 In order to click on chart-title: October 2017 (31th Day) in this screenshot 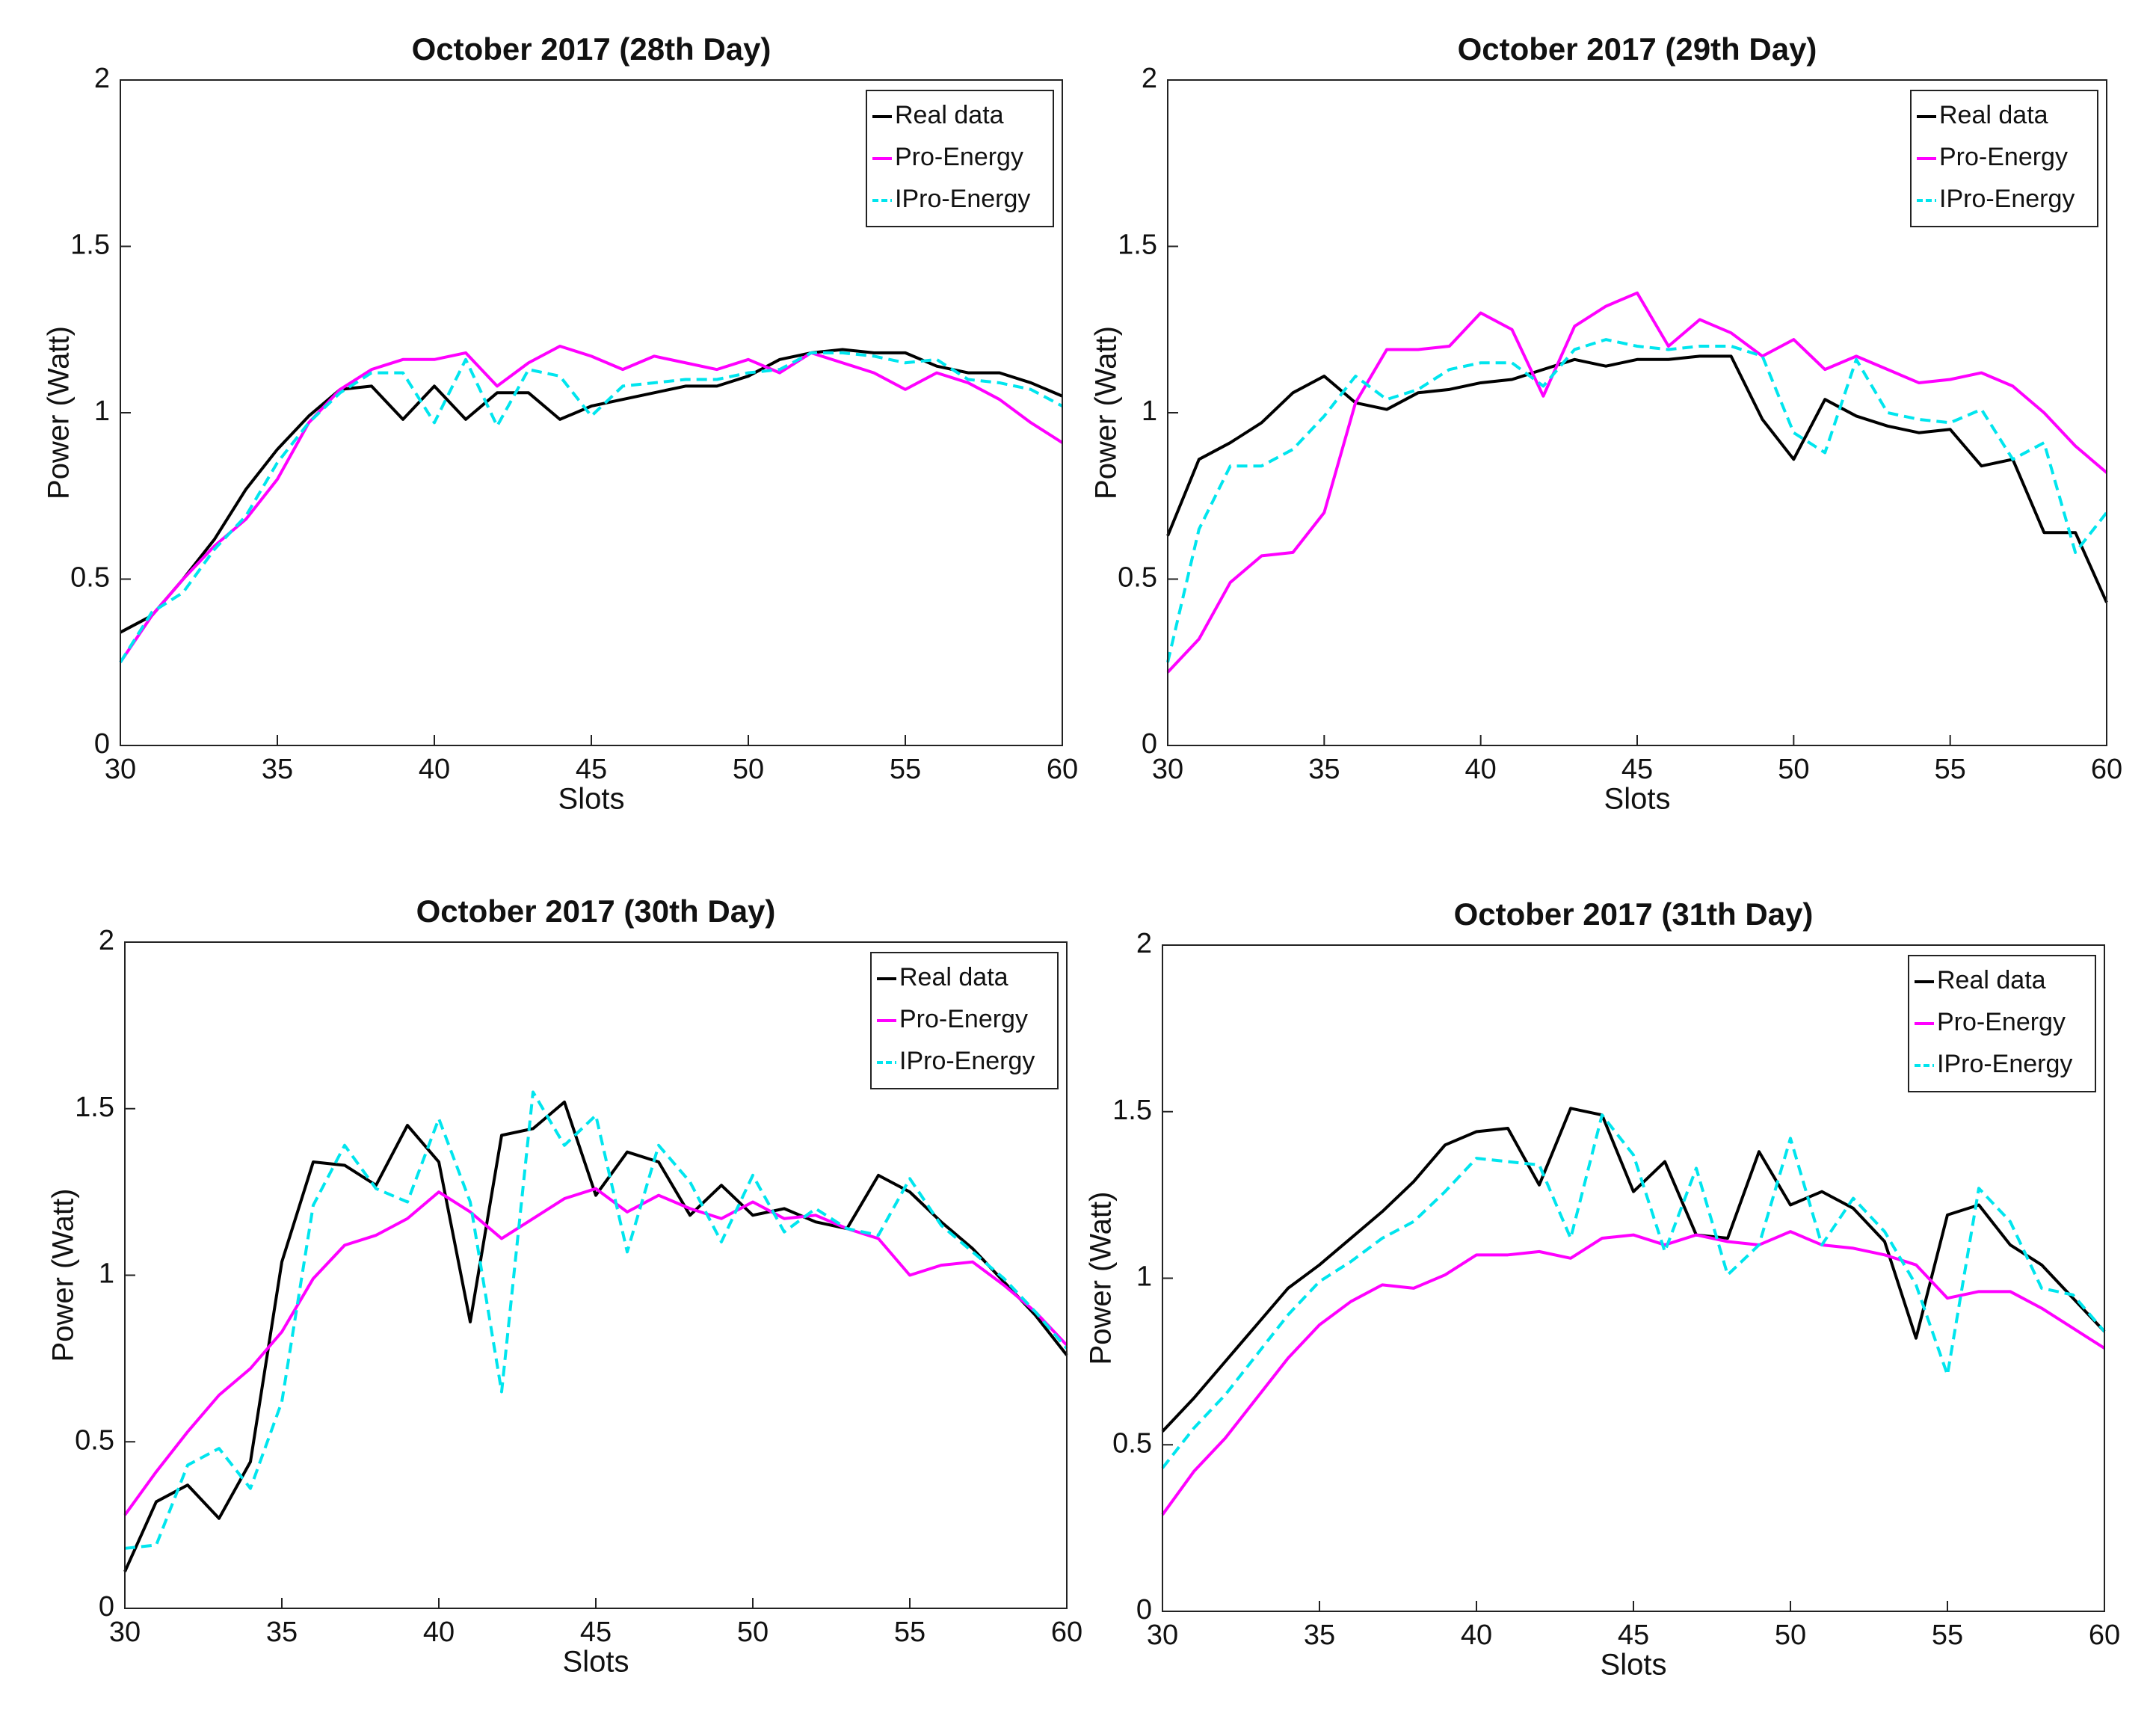, I will do `click(1634, 915)`.